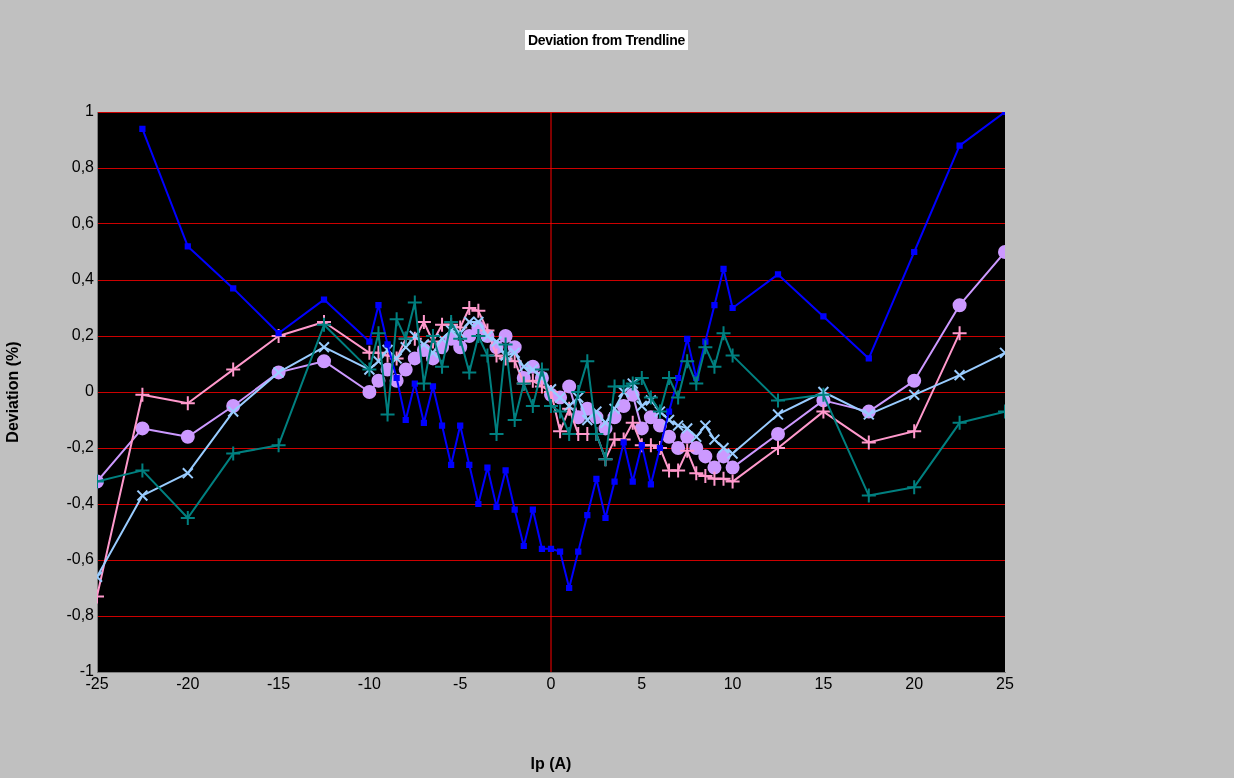  What do you see at coordinates (97, 684) in the screenshot?
I see `x-tick-label: -25` at bounding box center [97, 684].